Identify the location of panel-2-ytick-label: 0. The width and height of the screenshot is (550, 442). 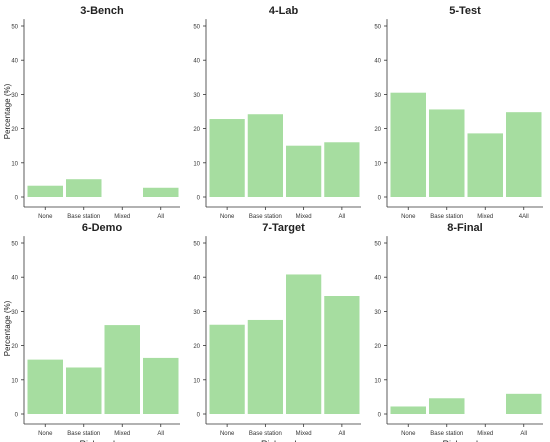
(199, 199).